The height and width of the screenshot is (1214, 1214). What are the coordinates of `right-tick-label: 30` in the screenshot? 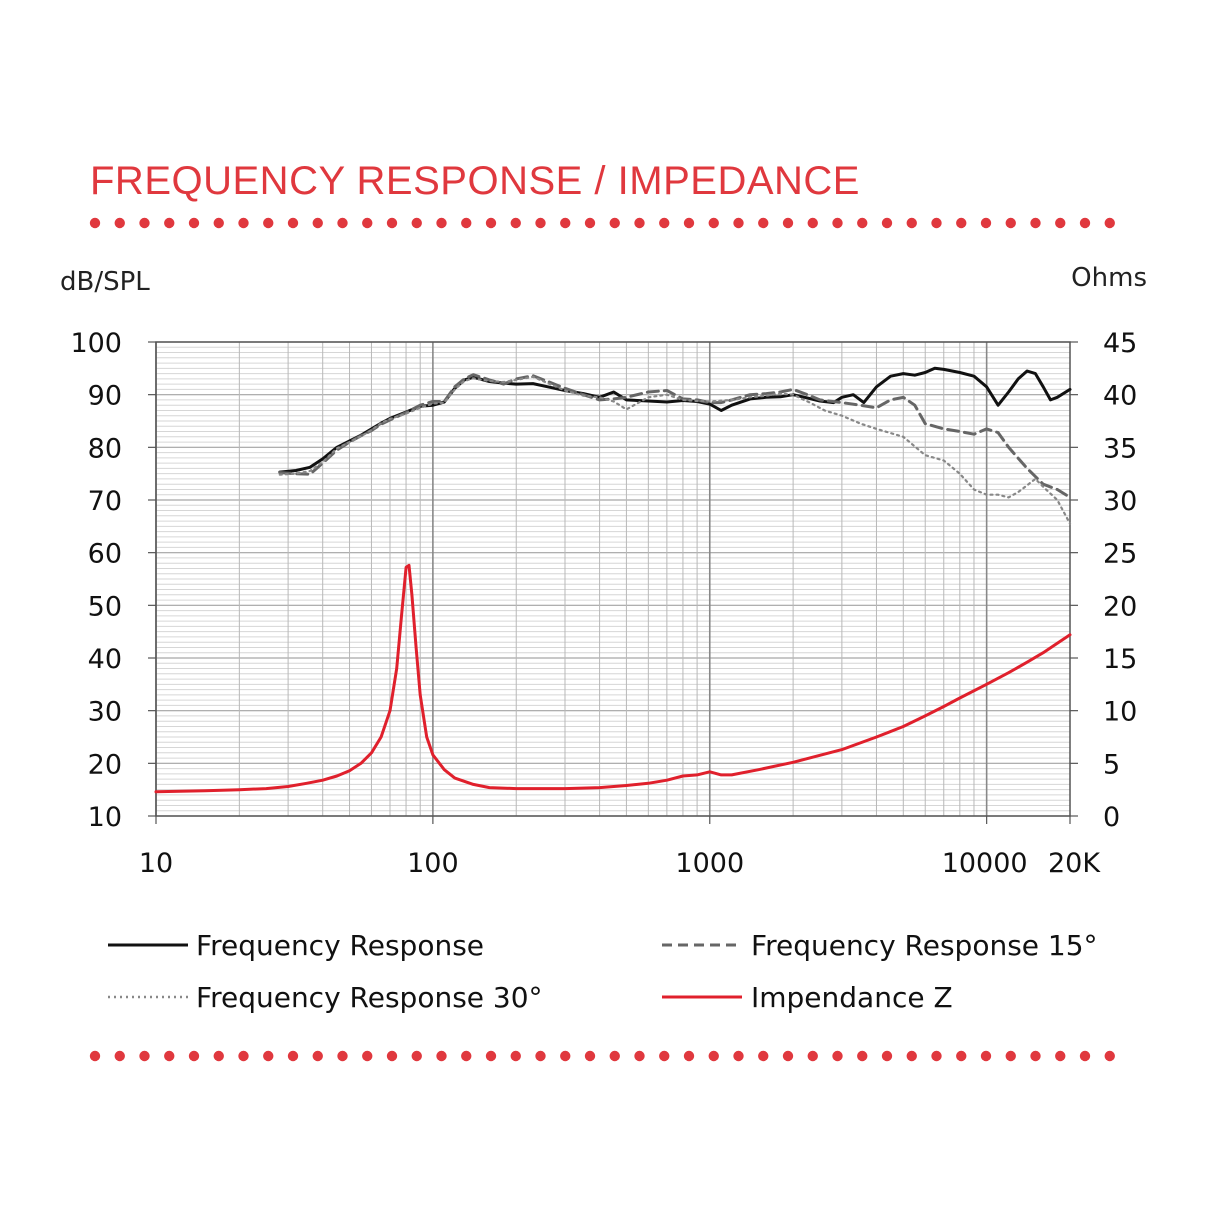 It's located at (1120, 501).